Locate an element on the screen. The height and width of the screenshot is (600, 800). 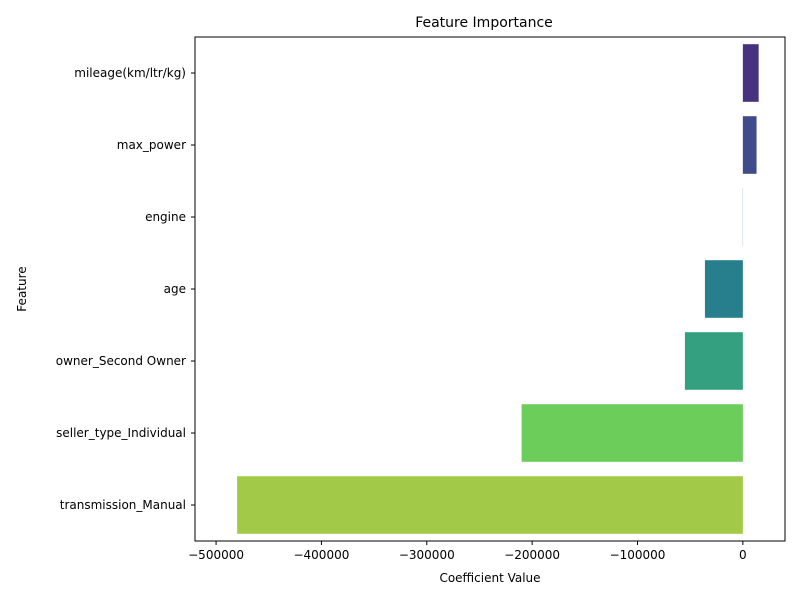
x-axis: −500000 −400000 −300000 −200000 −100000 0 is located at coordinates (467, 551).